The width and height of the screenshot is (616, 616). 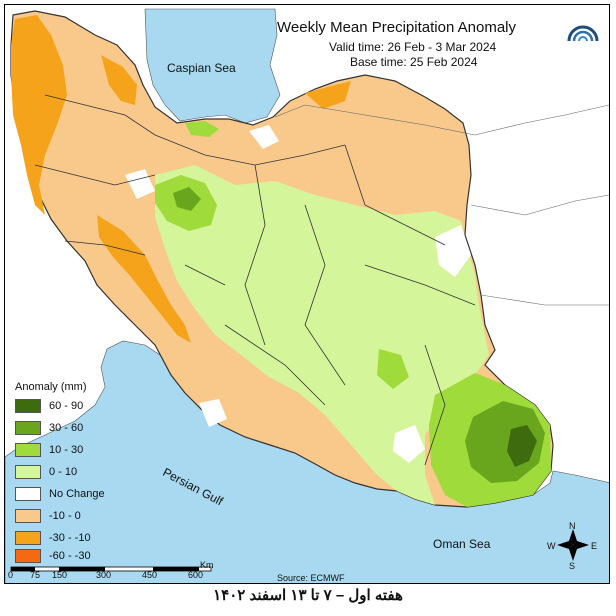 I want to click on map-title: Weekly Mean Precipitation Anomaly, so click(x=397, y=27).